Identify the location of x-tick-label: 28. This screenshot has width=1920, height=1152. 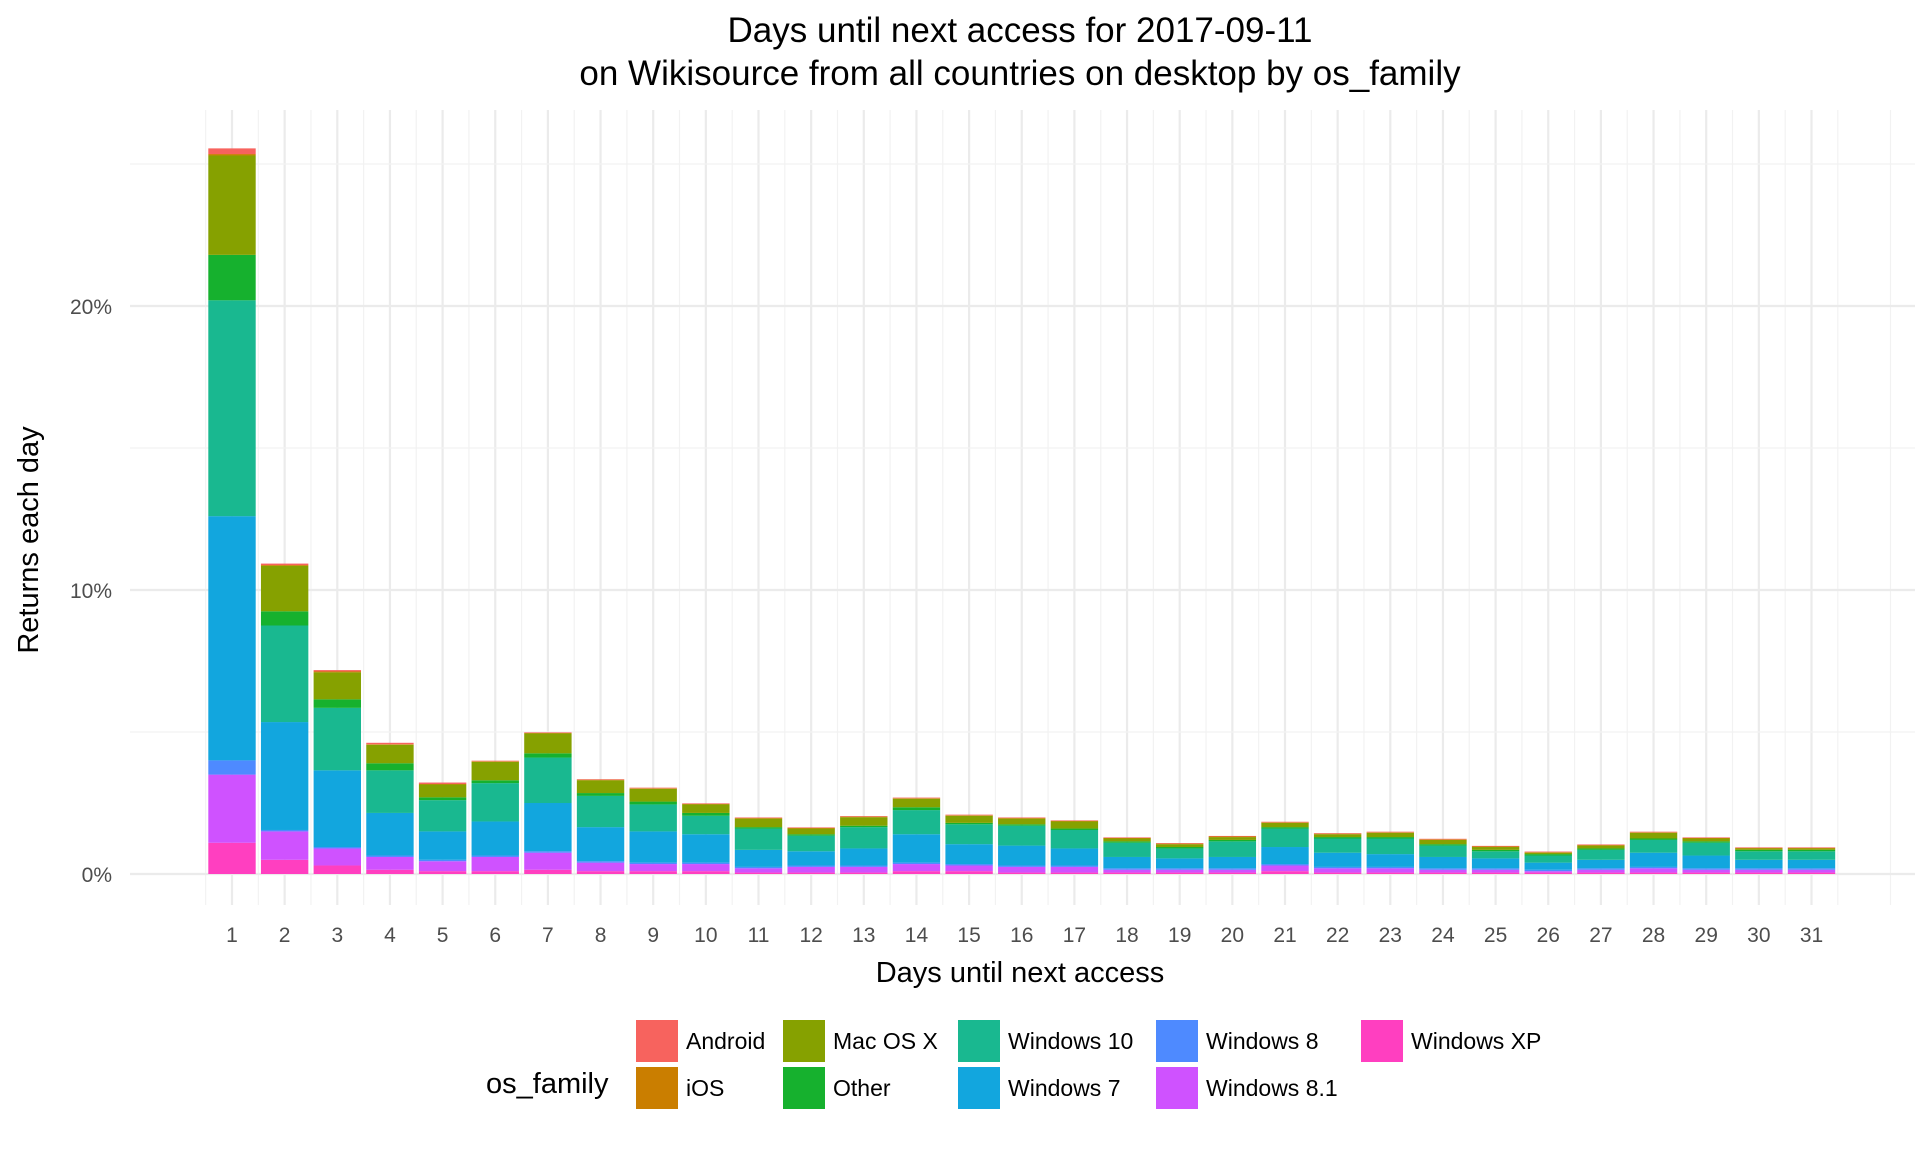
(1653, 935).